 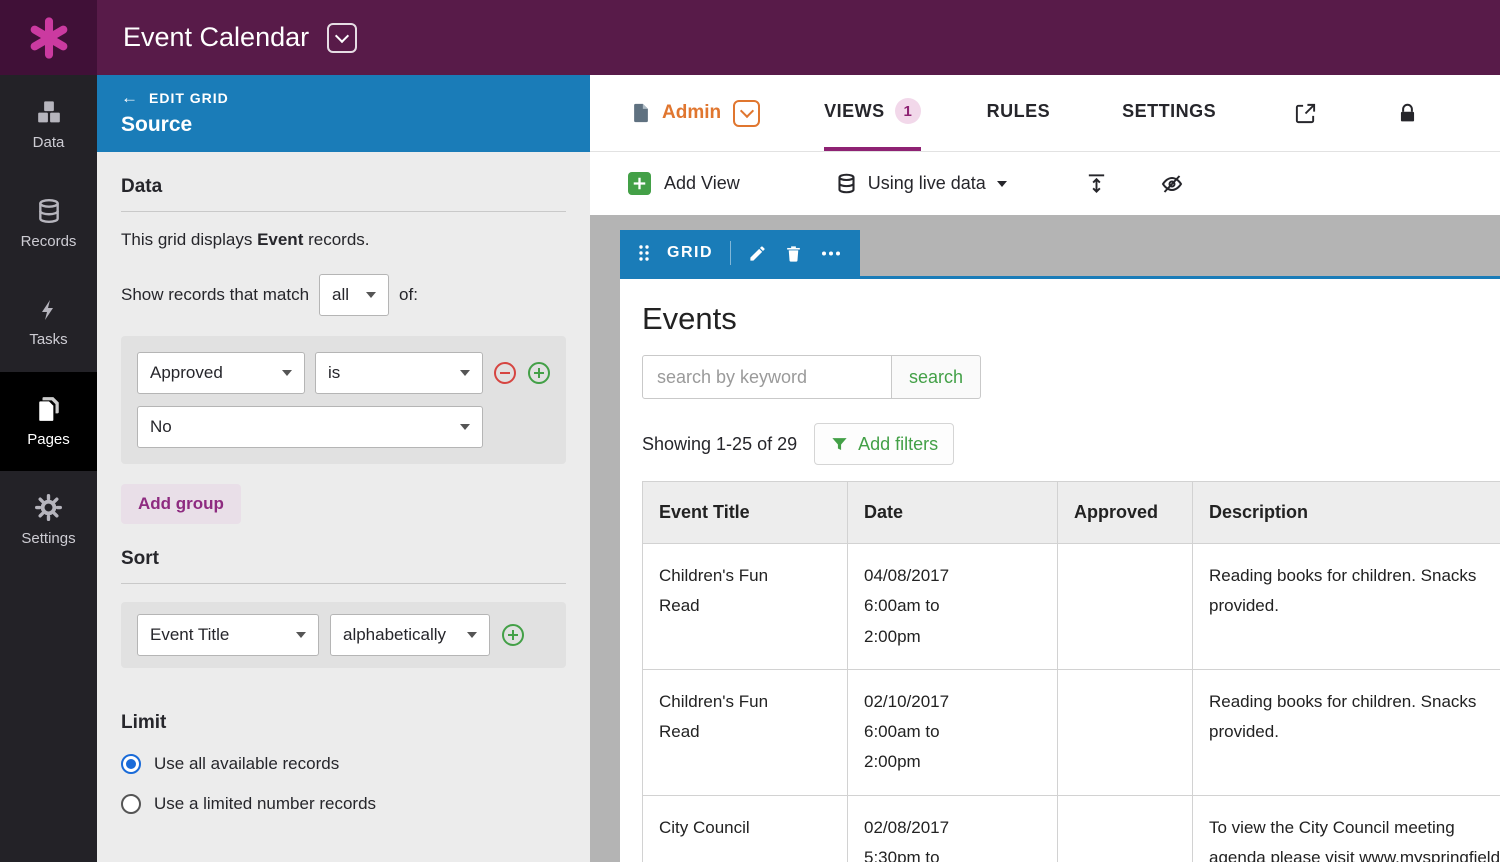 What do you see at coordinates (952, 606) in the screenshot?
I see `cell-date: 04/08/2017 6:00am to 2:00pm` at bounding box center [952, 606].